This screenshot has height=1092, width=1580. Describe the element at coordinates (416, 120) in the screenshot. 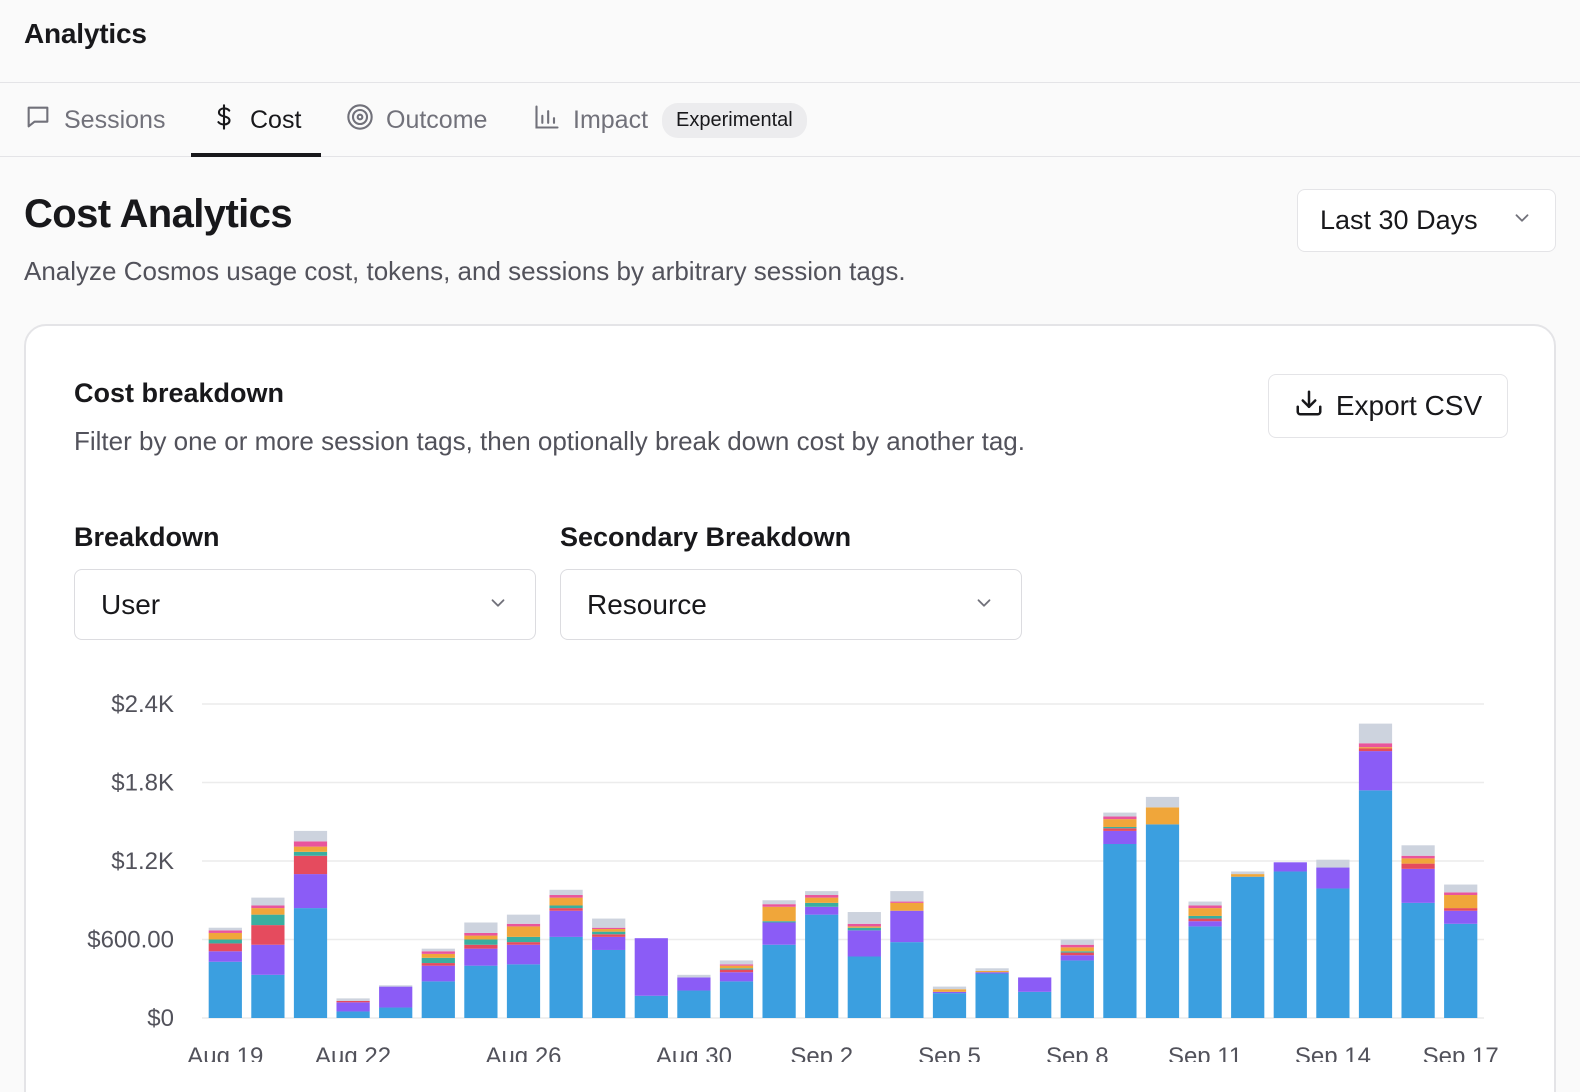

I see `tab-outcome: Outcome` at that location.